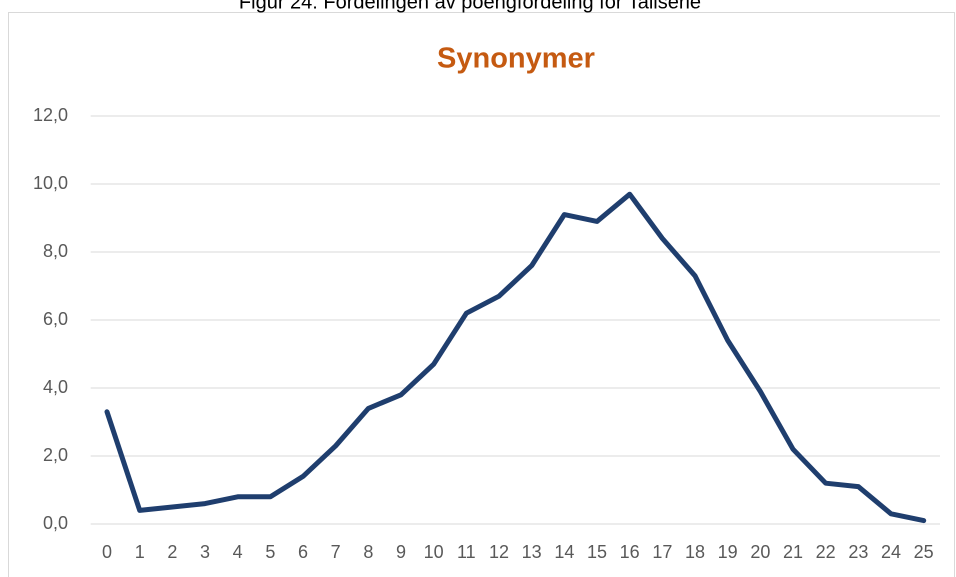 The width and height of the screenshot is (956, 577). What do you see at coordinates (662, 552) in the screenshot?
I see `x-tick-label: 17` at bounding box center [662, 552].